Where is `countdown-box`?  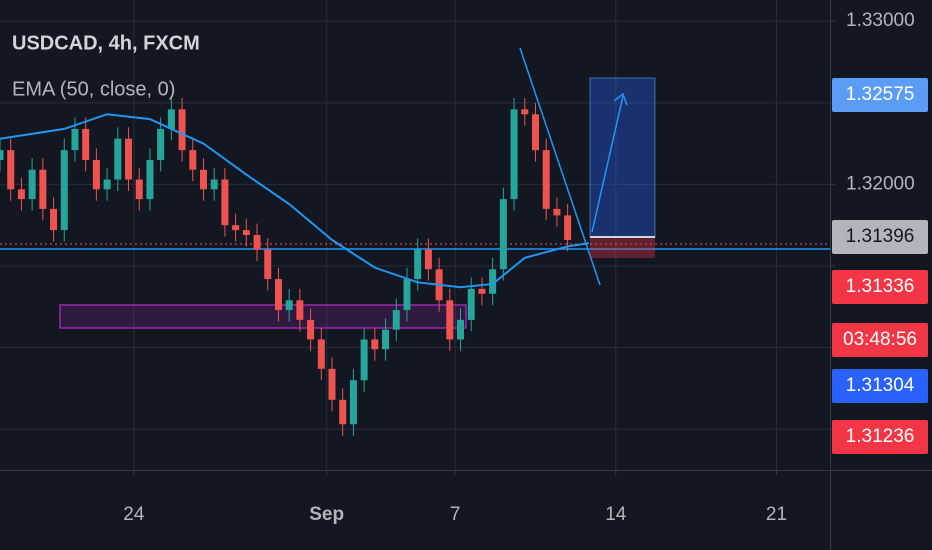 countdown-box is located at coordinates (880, 340).